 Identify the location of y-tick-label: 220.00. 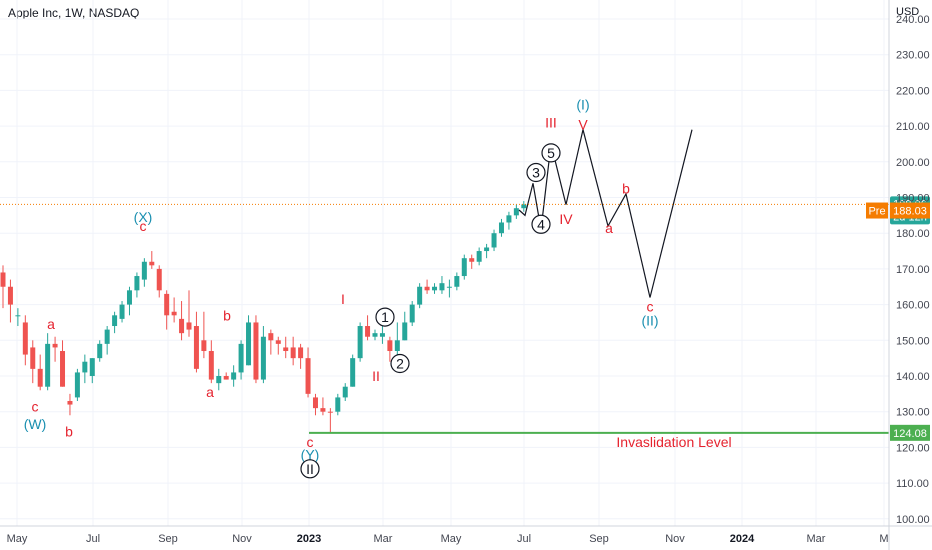
(913, 91).